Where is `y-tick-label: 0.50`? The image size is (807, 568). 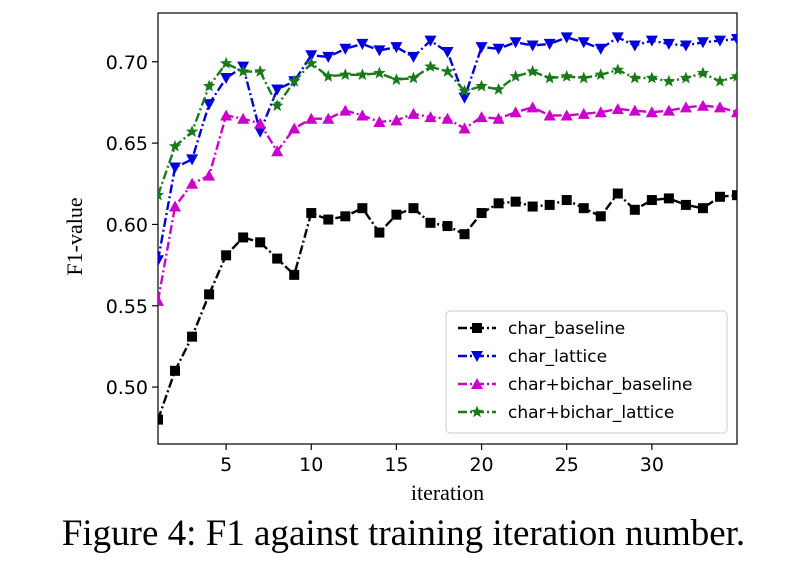 y-tick-label: 0.50 is located at coordinates (127, 388).